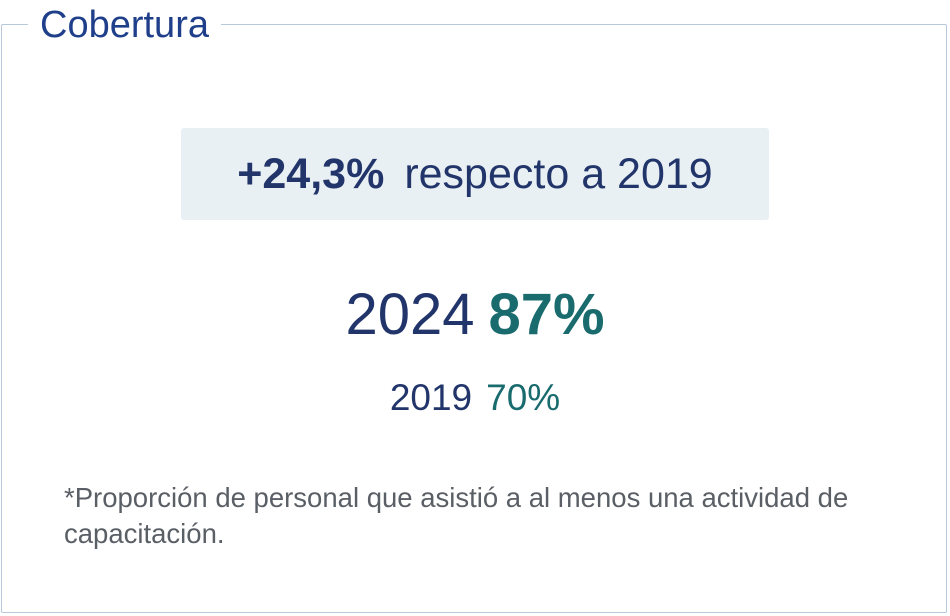 The width and height of the screenshot is (950, 616). What do you see at coordinates (546, 314) in the screenshot?
I see `current-percent: 87%` at bounding box center [546, 314].